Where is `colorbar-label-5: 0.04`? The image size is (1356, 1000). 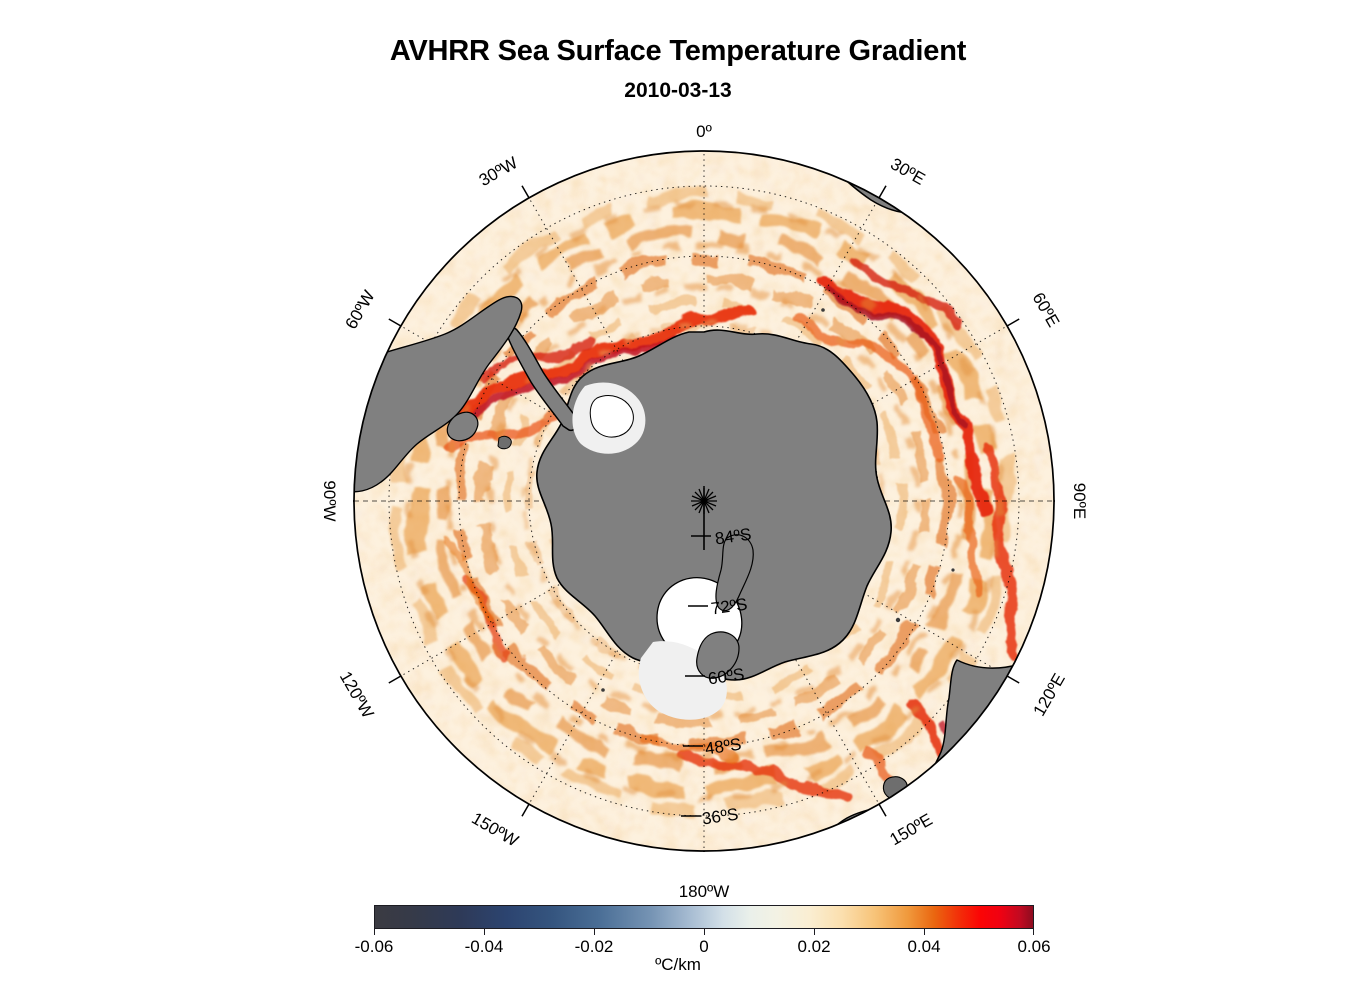 colorbar-label-5: 0.04 is located at coordinates (924, 946).